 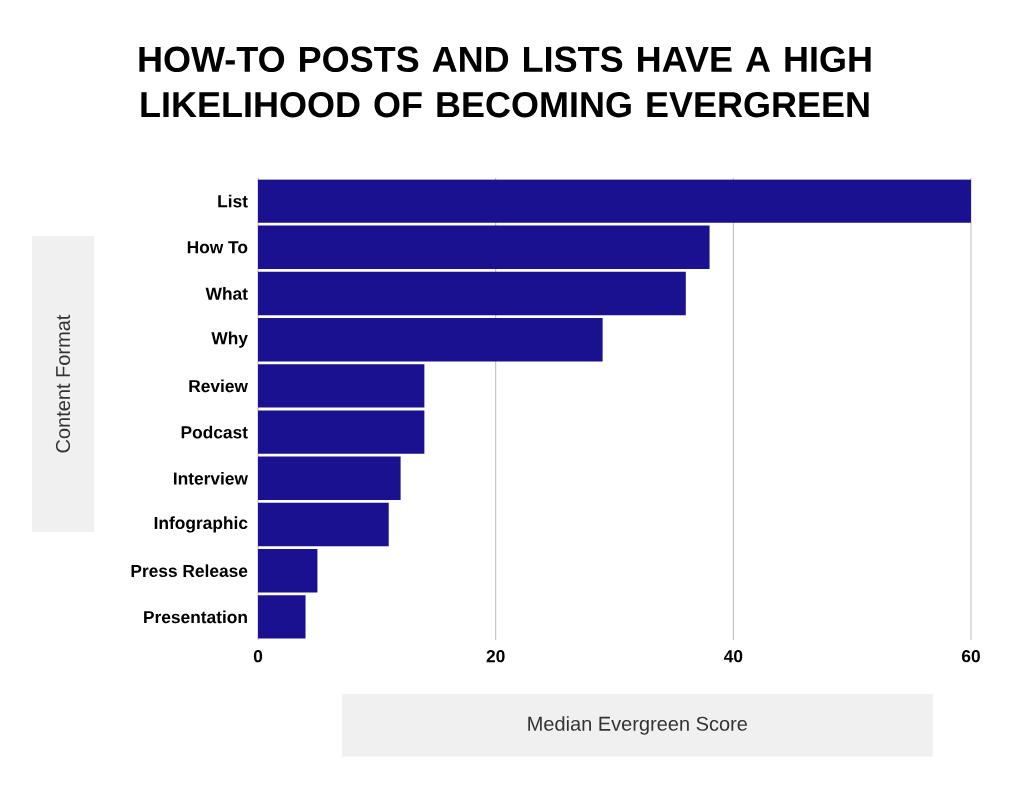 What do you see at coordinates (217, 247) in the screenshot?
I see `y-tick-label: How To` at bounding box center [217, 247].